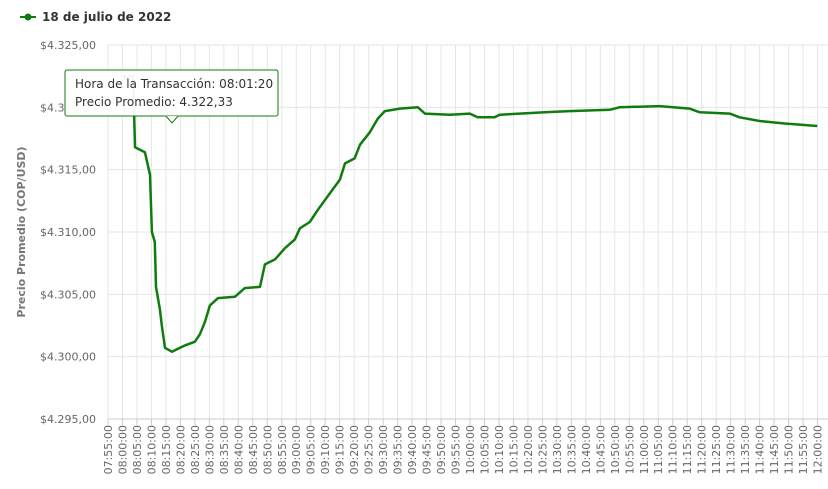 The image size is (828, 489). What do you see at coordinates (702, 449) in the screenshot?
I see `x-tick-label: 11:20:00` at bounding box center [702, 449].